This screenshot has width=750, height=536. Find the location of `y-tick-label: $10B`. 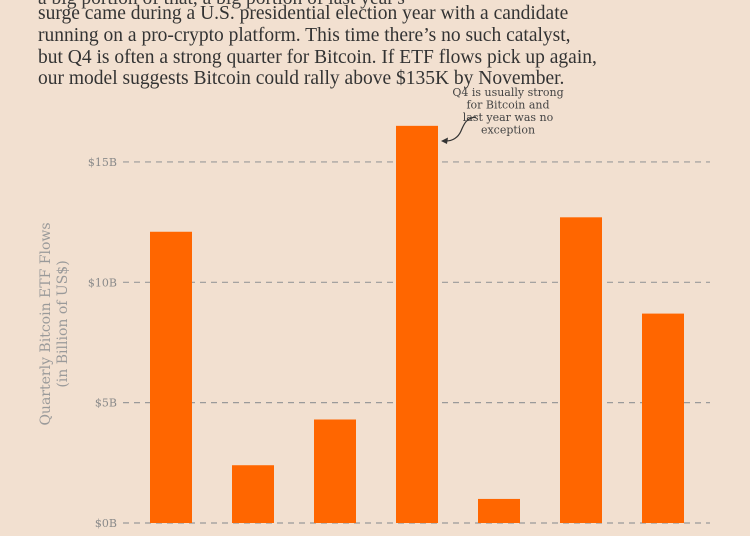

y-tick-label: $10B is located at coordinates (102, 282).